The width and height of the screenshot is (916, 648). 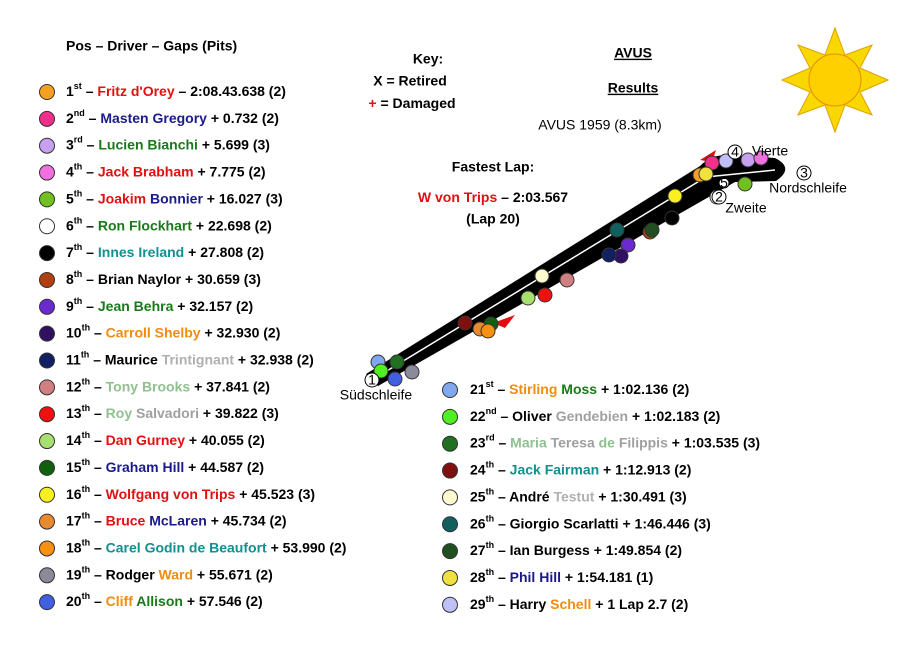 I want to click on position: 28, so click(x=478, y=577).